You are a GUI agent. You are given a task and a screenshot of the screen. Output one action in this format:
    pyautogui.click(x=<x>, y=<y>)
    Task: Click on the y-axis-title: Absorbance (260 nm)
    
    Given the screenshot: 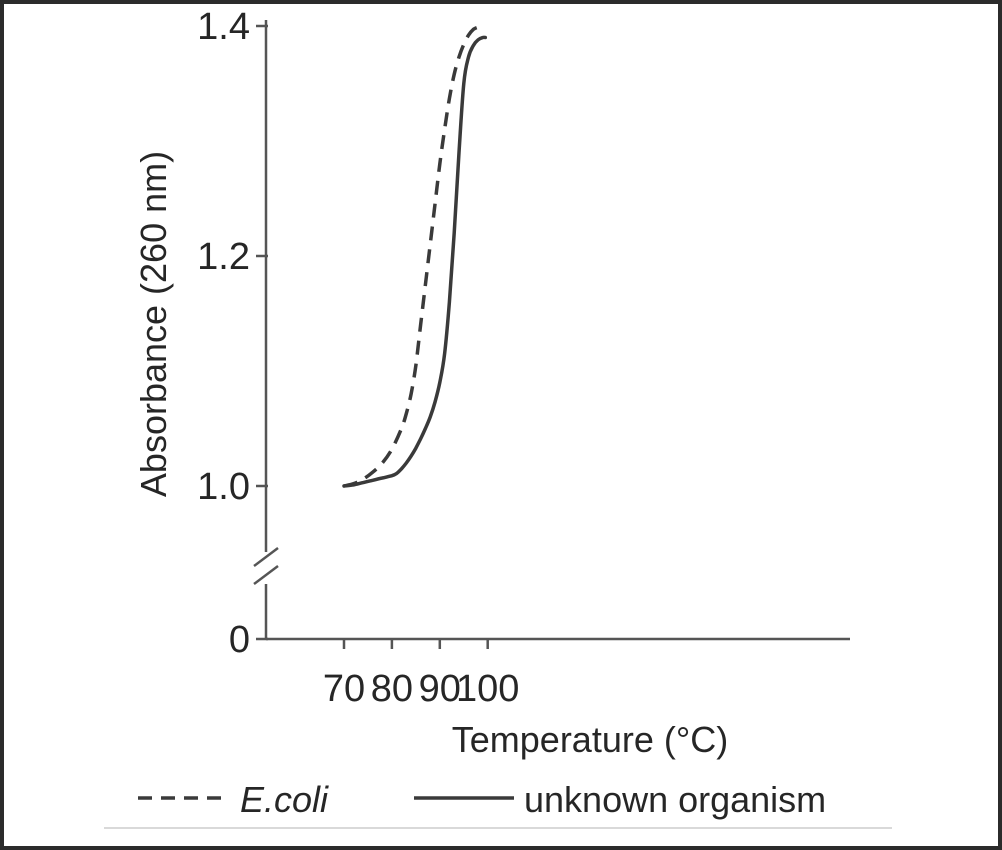 What is the action you would take?
    pyautogui.click(x=153, y=324)
    